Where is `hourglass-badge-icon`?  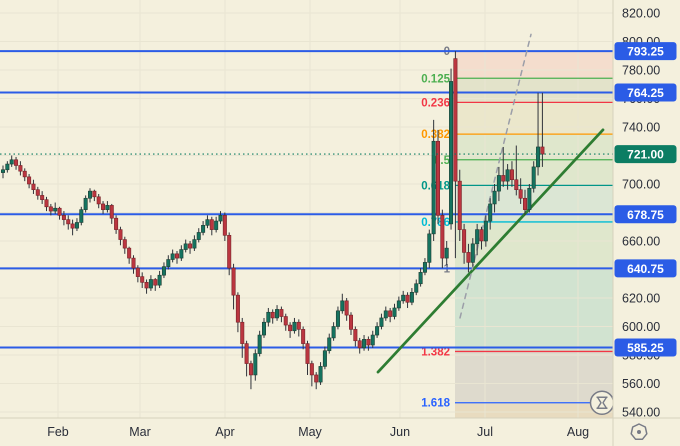
hourglass-badge-icon is located at coordinates (602, 402).